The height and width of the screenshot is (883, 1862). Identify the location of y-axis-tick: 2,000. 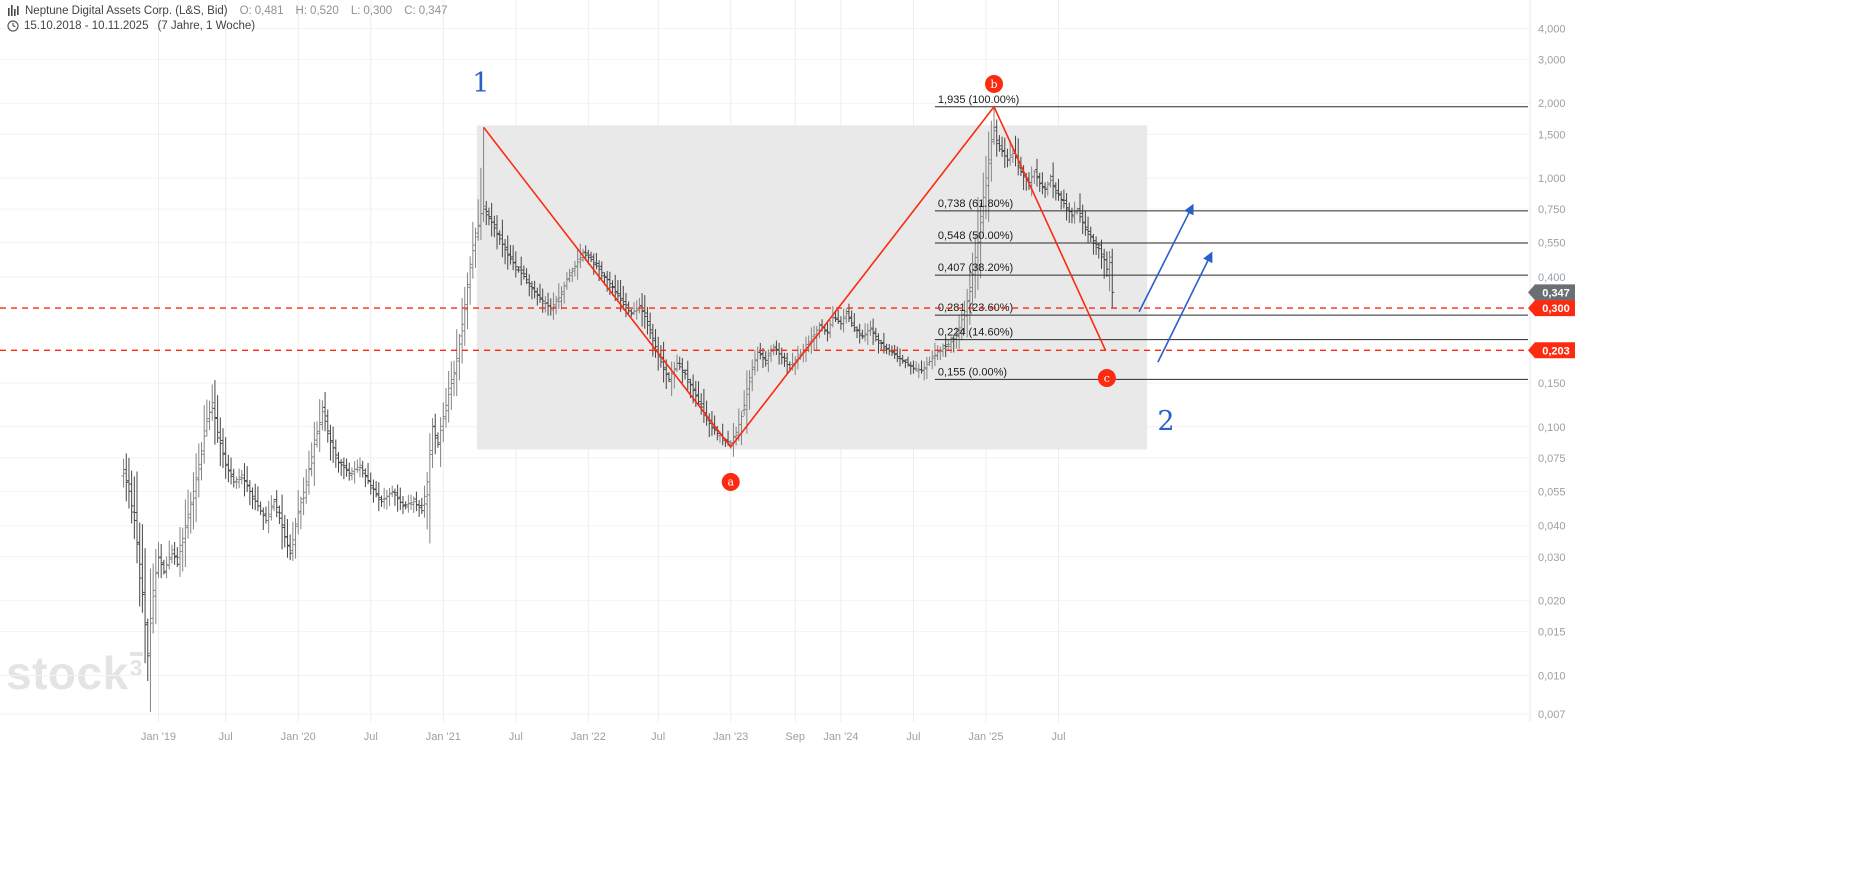
(1552, 104).